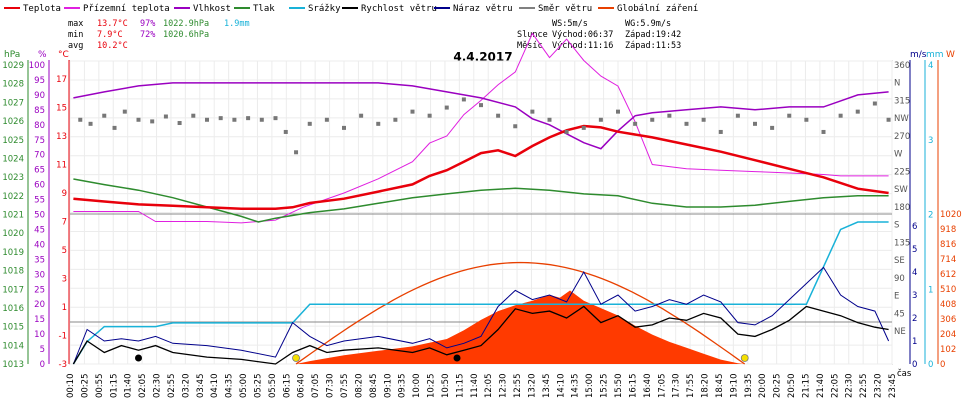 The width and height of the screenshot is (966, 400). What do you see at coordinates (13, 216) in the screenshot?
I see `pressure-tick: 1021` at bounding box center [13, 216].